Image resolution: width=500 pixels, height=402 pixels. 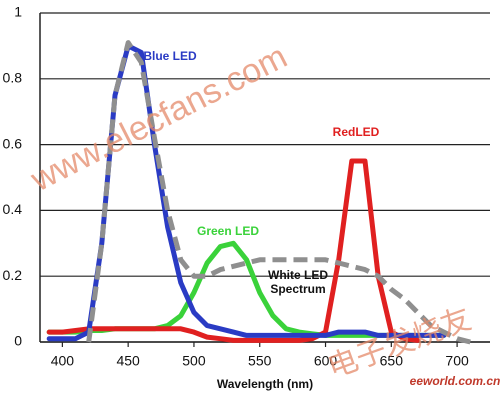 What do you see at coordinates (298, 282) in the screenshot?
I see `series-label: White LED Spectrum` at bounding box center [298, 282].